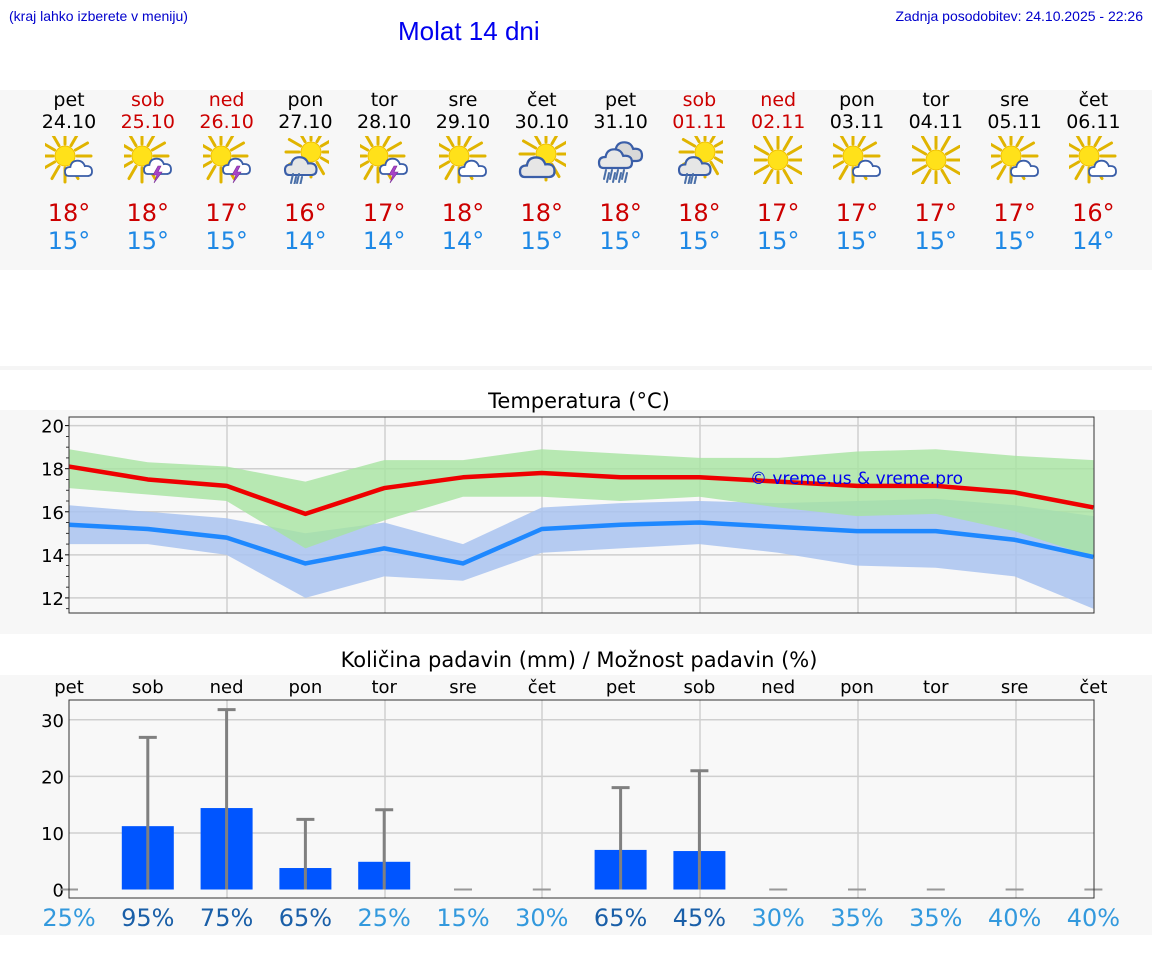  I want to click on y-tick-label: 14, so click(52, 556).